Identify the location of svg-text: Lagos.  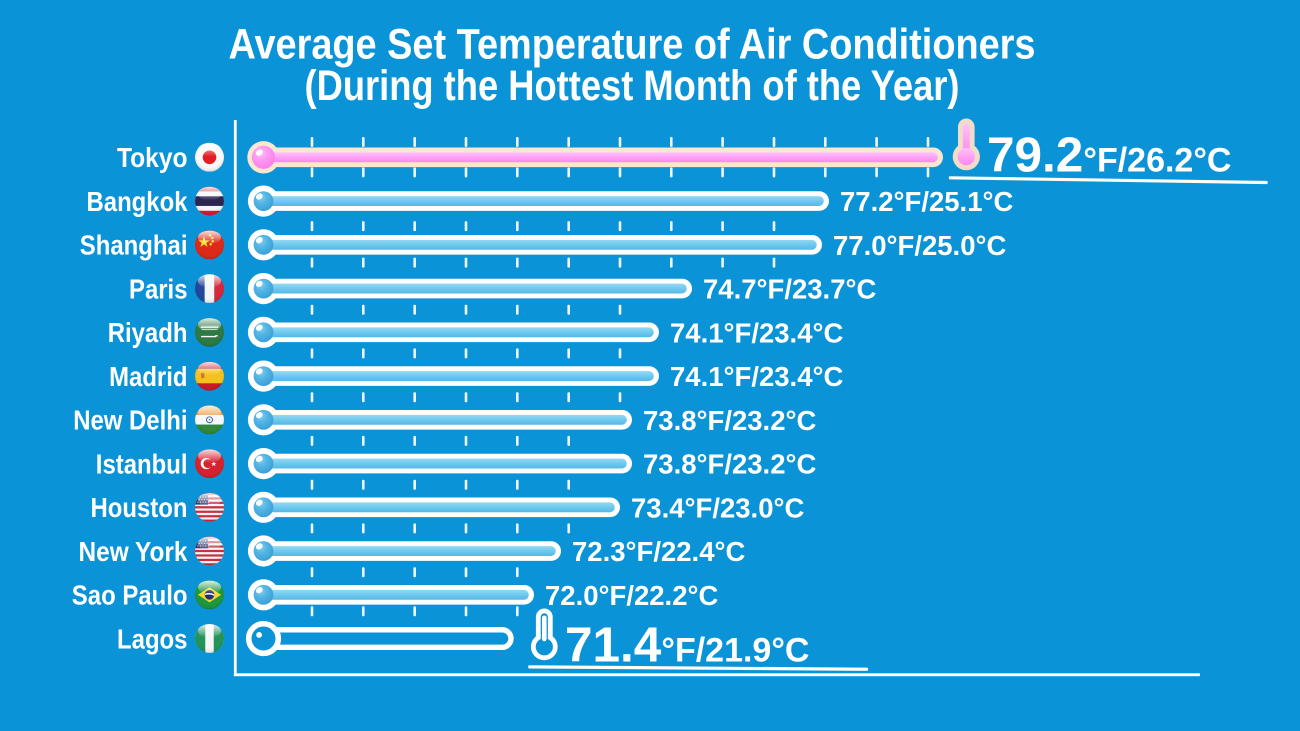
(152, 638).